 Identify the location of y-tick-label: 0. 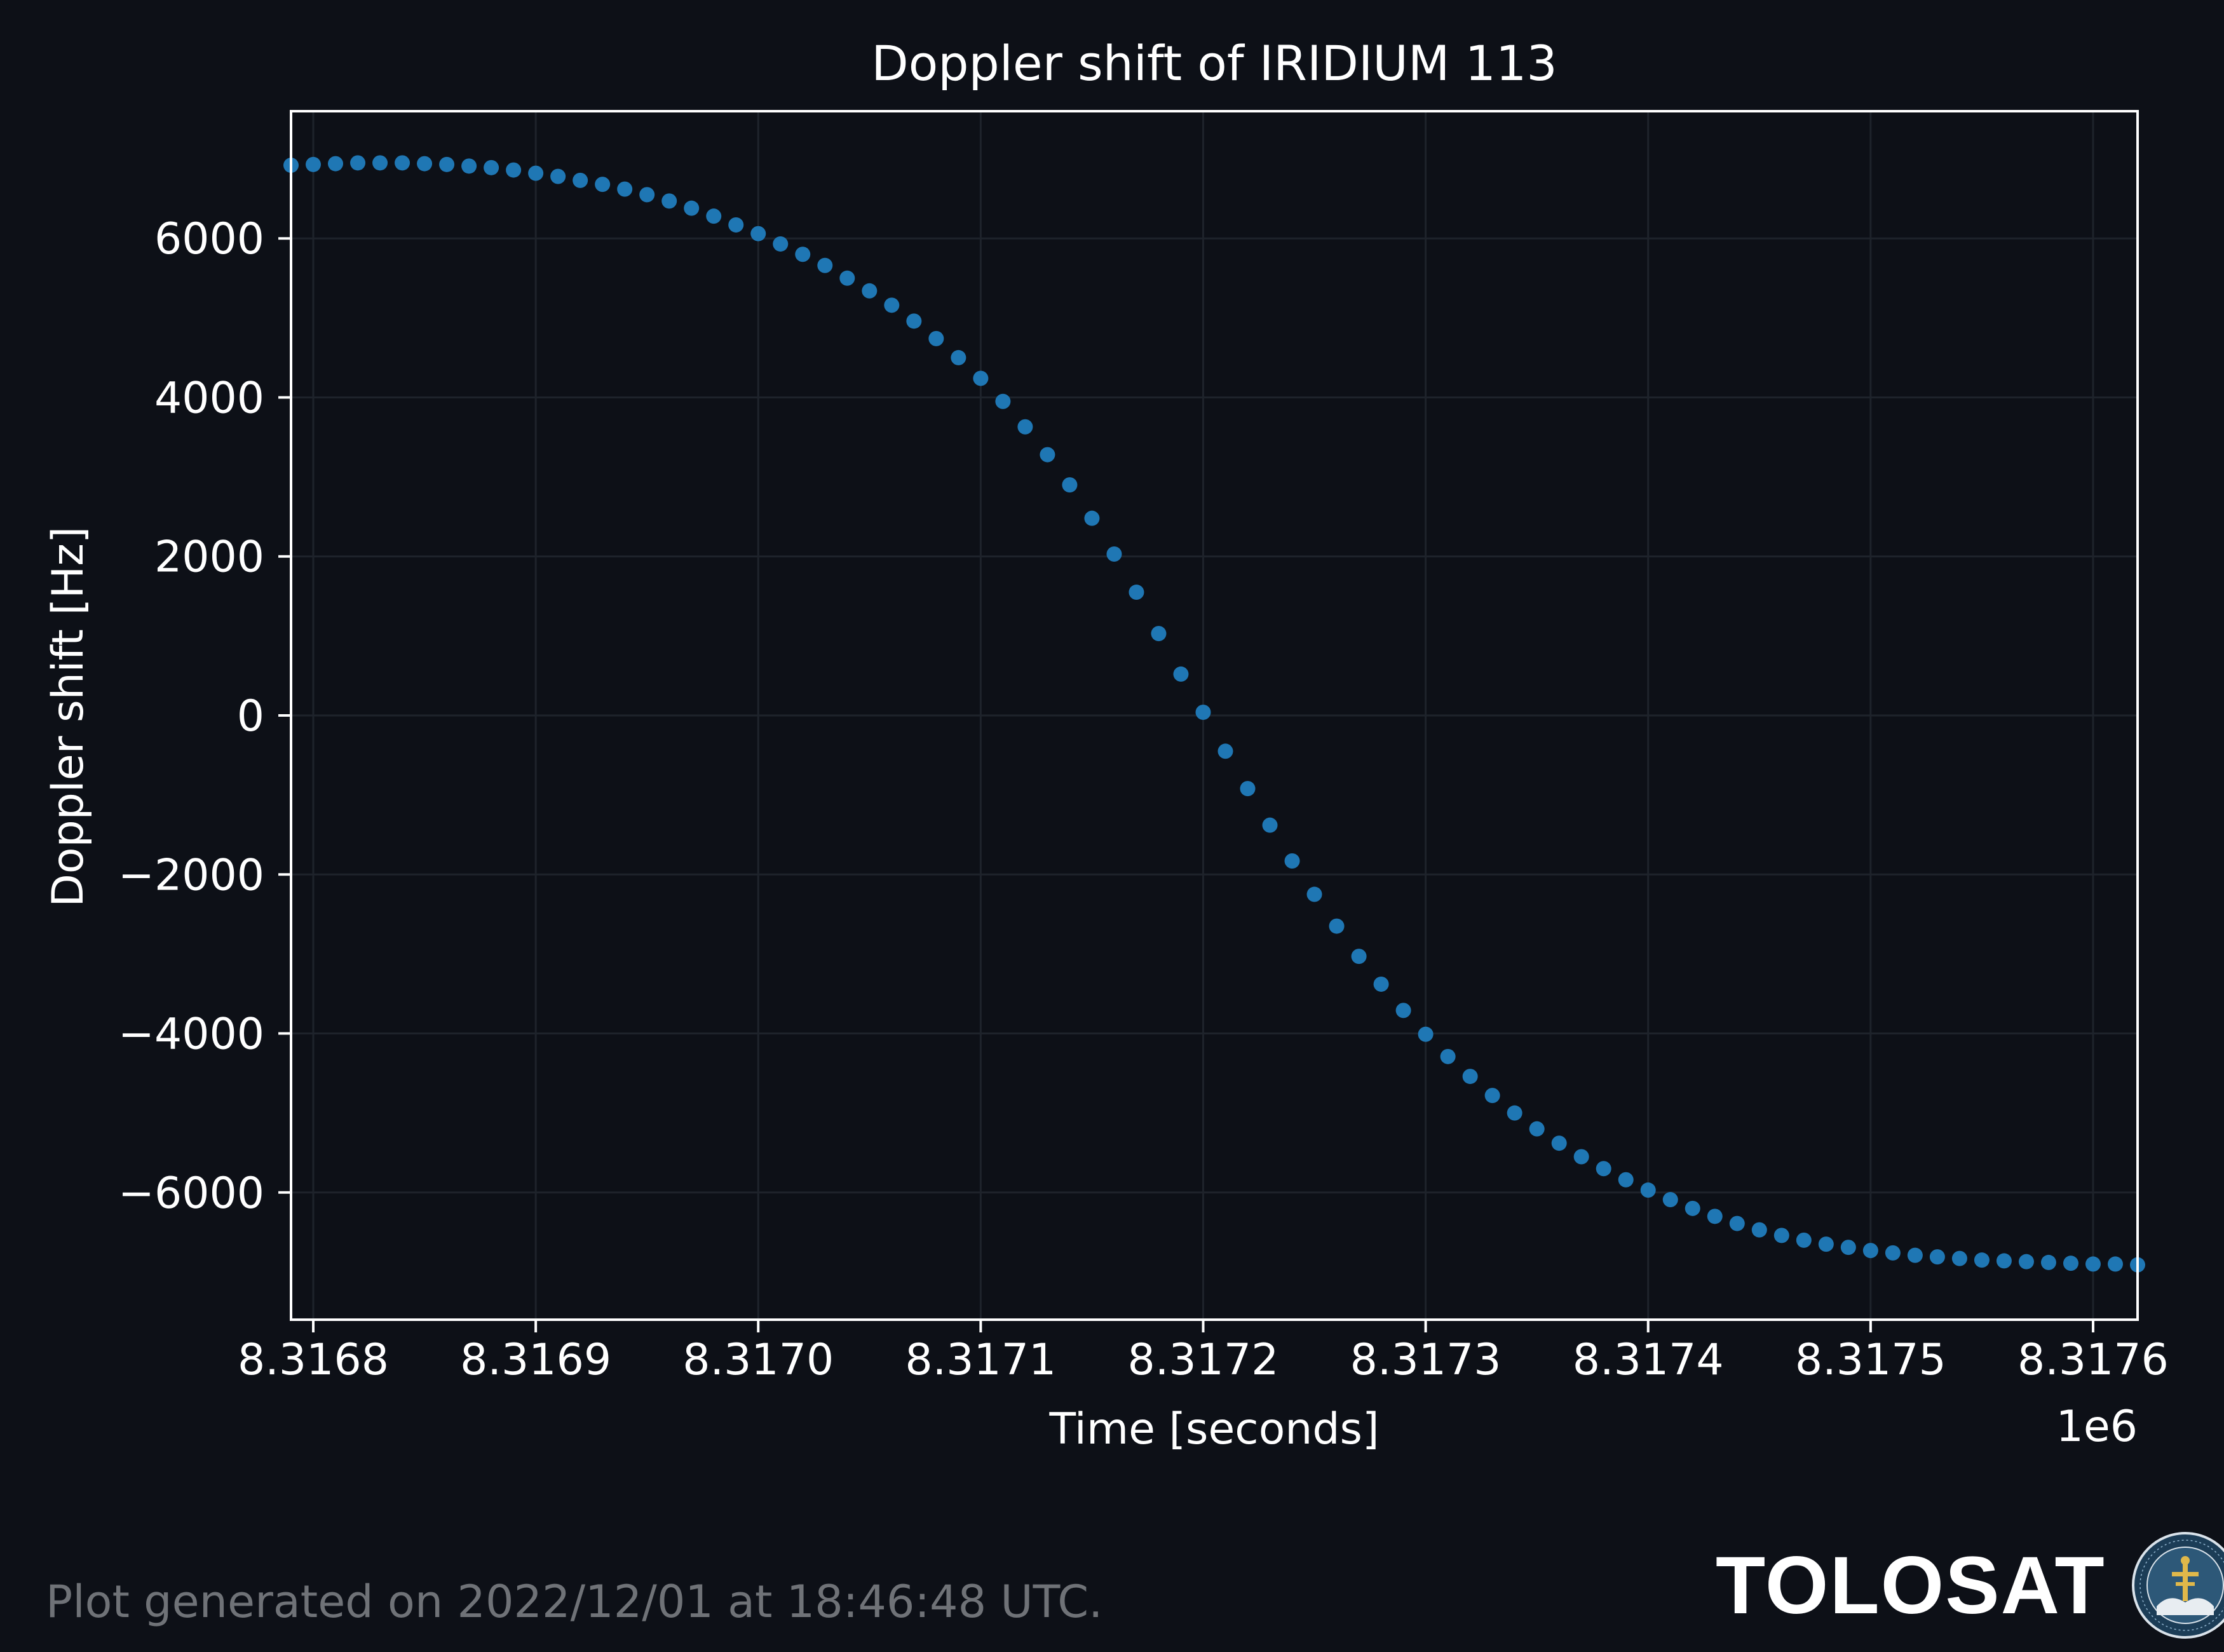
(250, 716).